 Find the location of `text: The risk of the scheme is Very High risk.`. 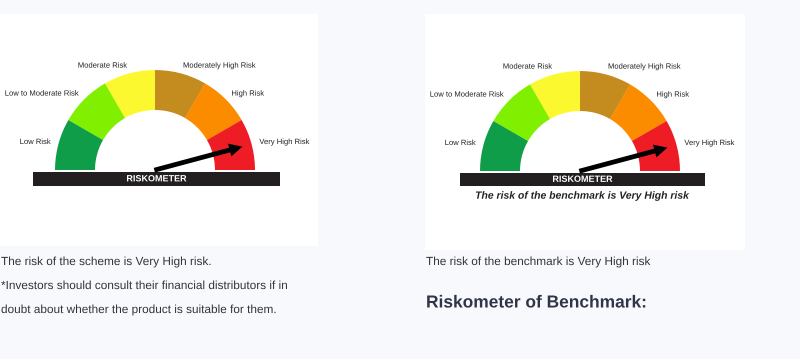

text: The risk of the scheme is Very High risk. is located at coordinates (106, 262).